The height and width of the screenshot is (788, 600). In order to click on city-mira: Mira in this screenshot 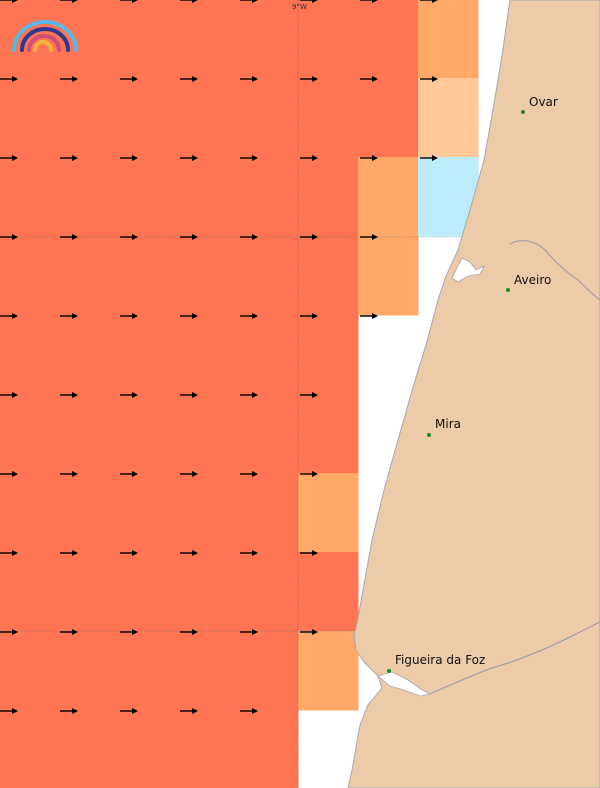, I will do `click(444, 427)`.